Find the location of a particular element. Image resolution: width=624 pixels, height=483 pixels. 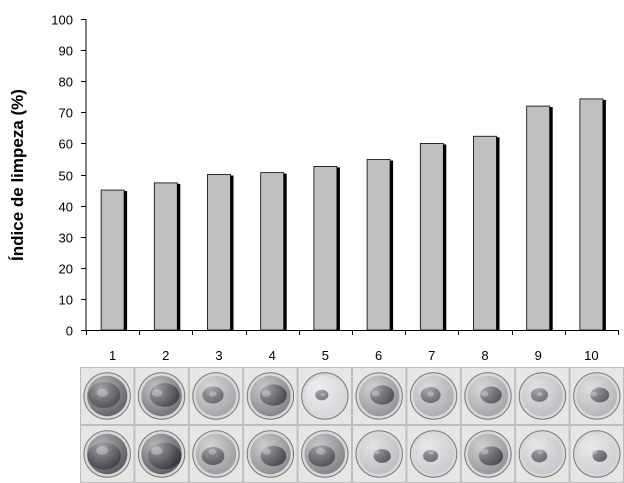

x-tick-label: 10 is located at coordinates (591, 355).